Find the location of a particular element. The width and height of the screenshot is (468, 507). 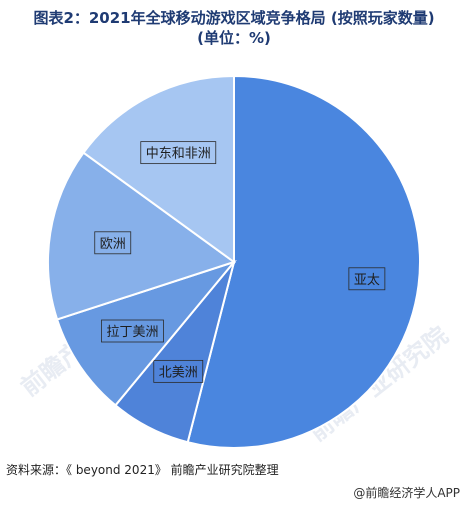

chart-title: 图表2：2021年全球移动游戏区域竞争格局 (按照玩家数量) (单位：%) is located at coordinates (234, 28).